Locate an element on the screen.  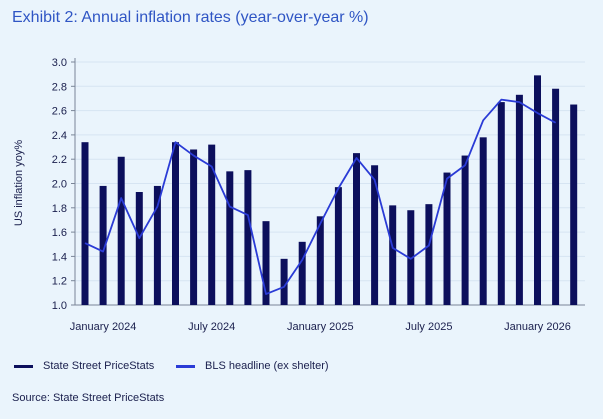
legend-item-pricestats: State Street PriceStats is located at coordinates (84, 366).